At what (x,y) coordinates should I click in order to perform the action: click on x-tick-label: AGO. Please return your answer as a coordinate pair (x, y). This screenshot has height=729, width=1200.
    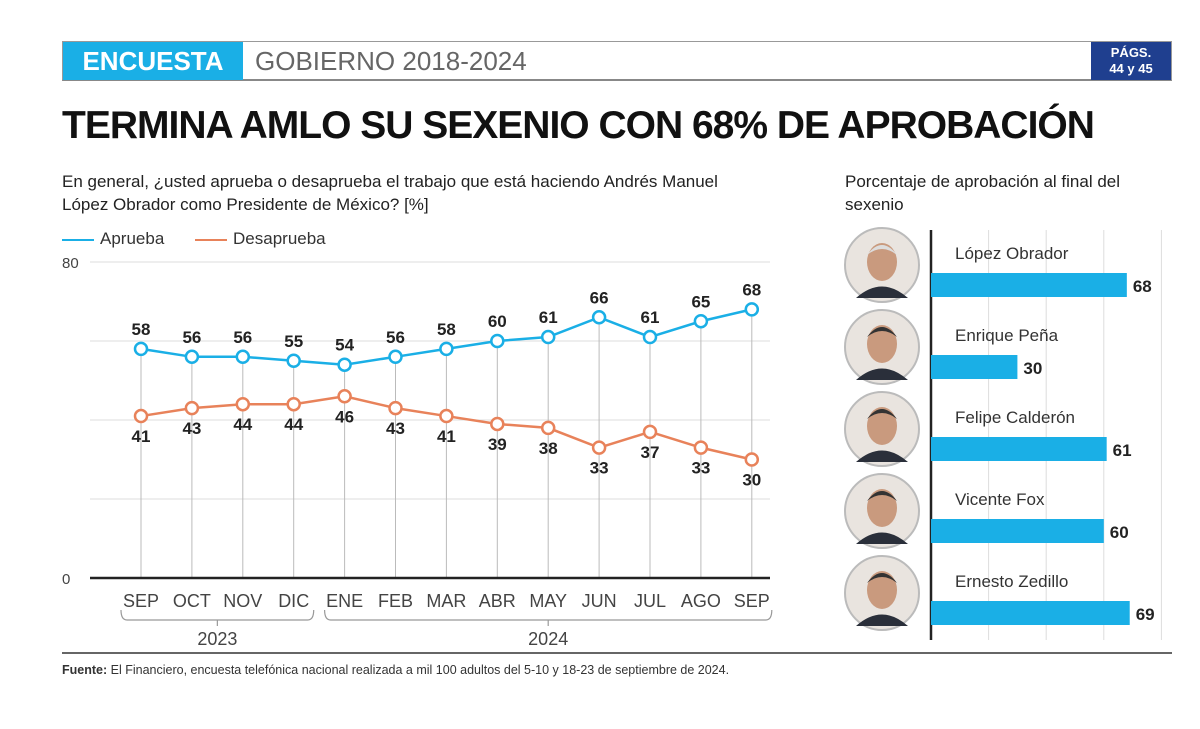
    Looking at the image, I should click on (701, 601).